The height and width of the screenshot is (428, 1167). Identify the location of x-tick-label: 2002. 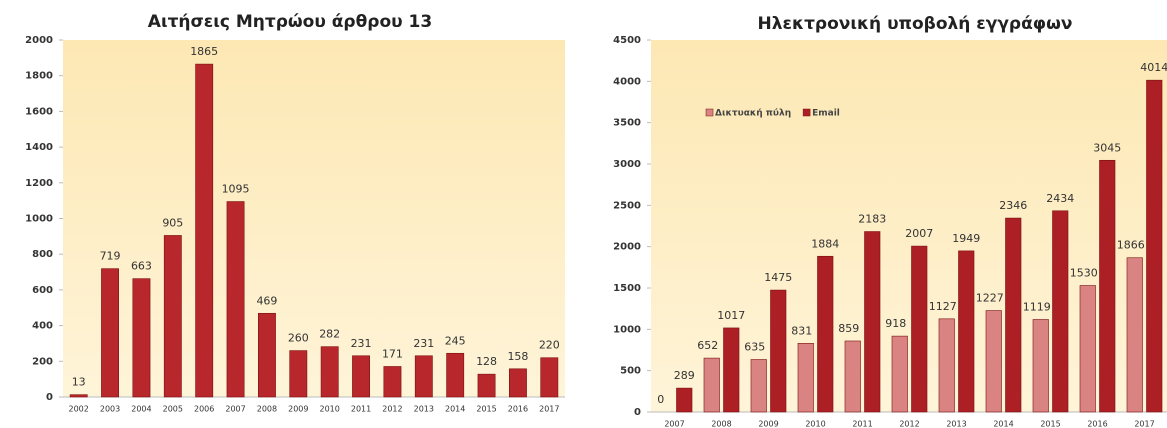
(79, 409).